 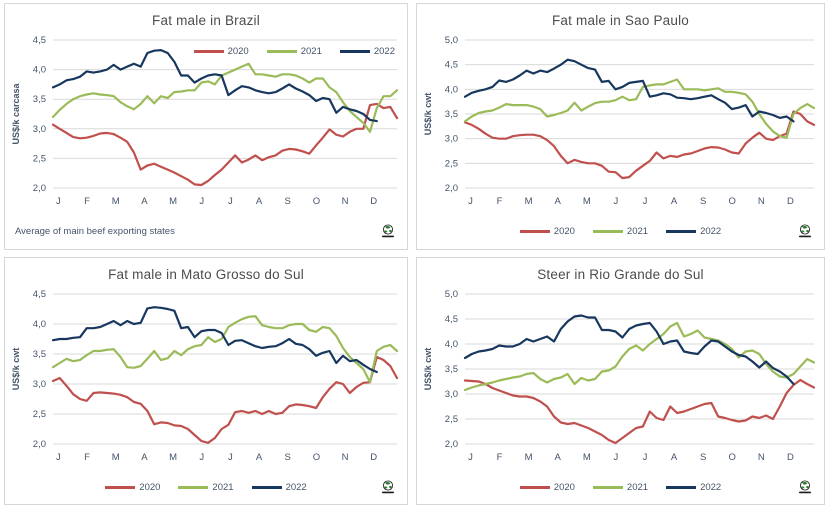 What do you see at coordinates (16, 113) in the screenshot?
I see `y-axis-label: US$/k carcasa` at bounding box center [16, 113].